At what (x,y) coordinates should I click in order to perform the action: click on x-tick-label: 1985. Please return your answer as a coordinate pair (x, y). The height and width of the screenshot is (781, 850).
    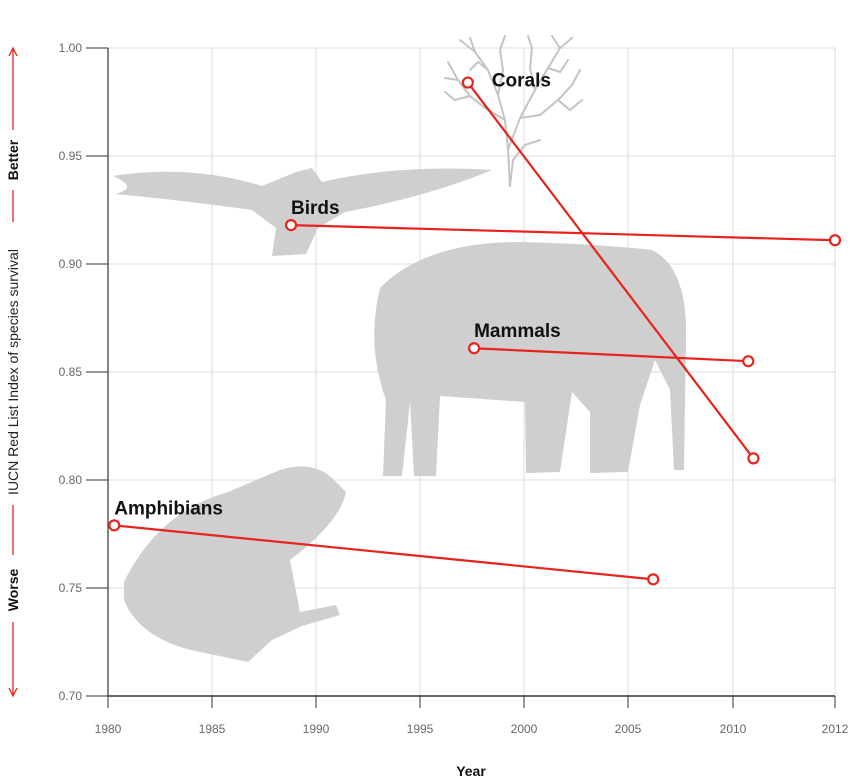
    Looking at the image, I should click on (212, 729).